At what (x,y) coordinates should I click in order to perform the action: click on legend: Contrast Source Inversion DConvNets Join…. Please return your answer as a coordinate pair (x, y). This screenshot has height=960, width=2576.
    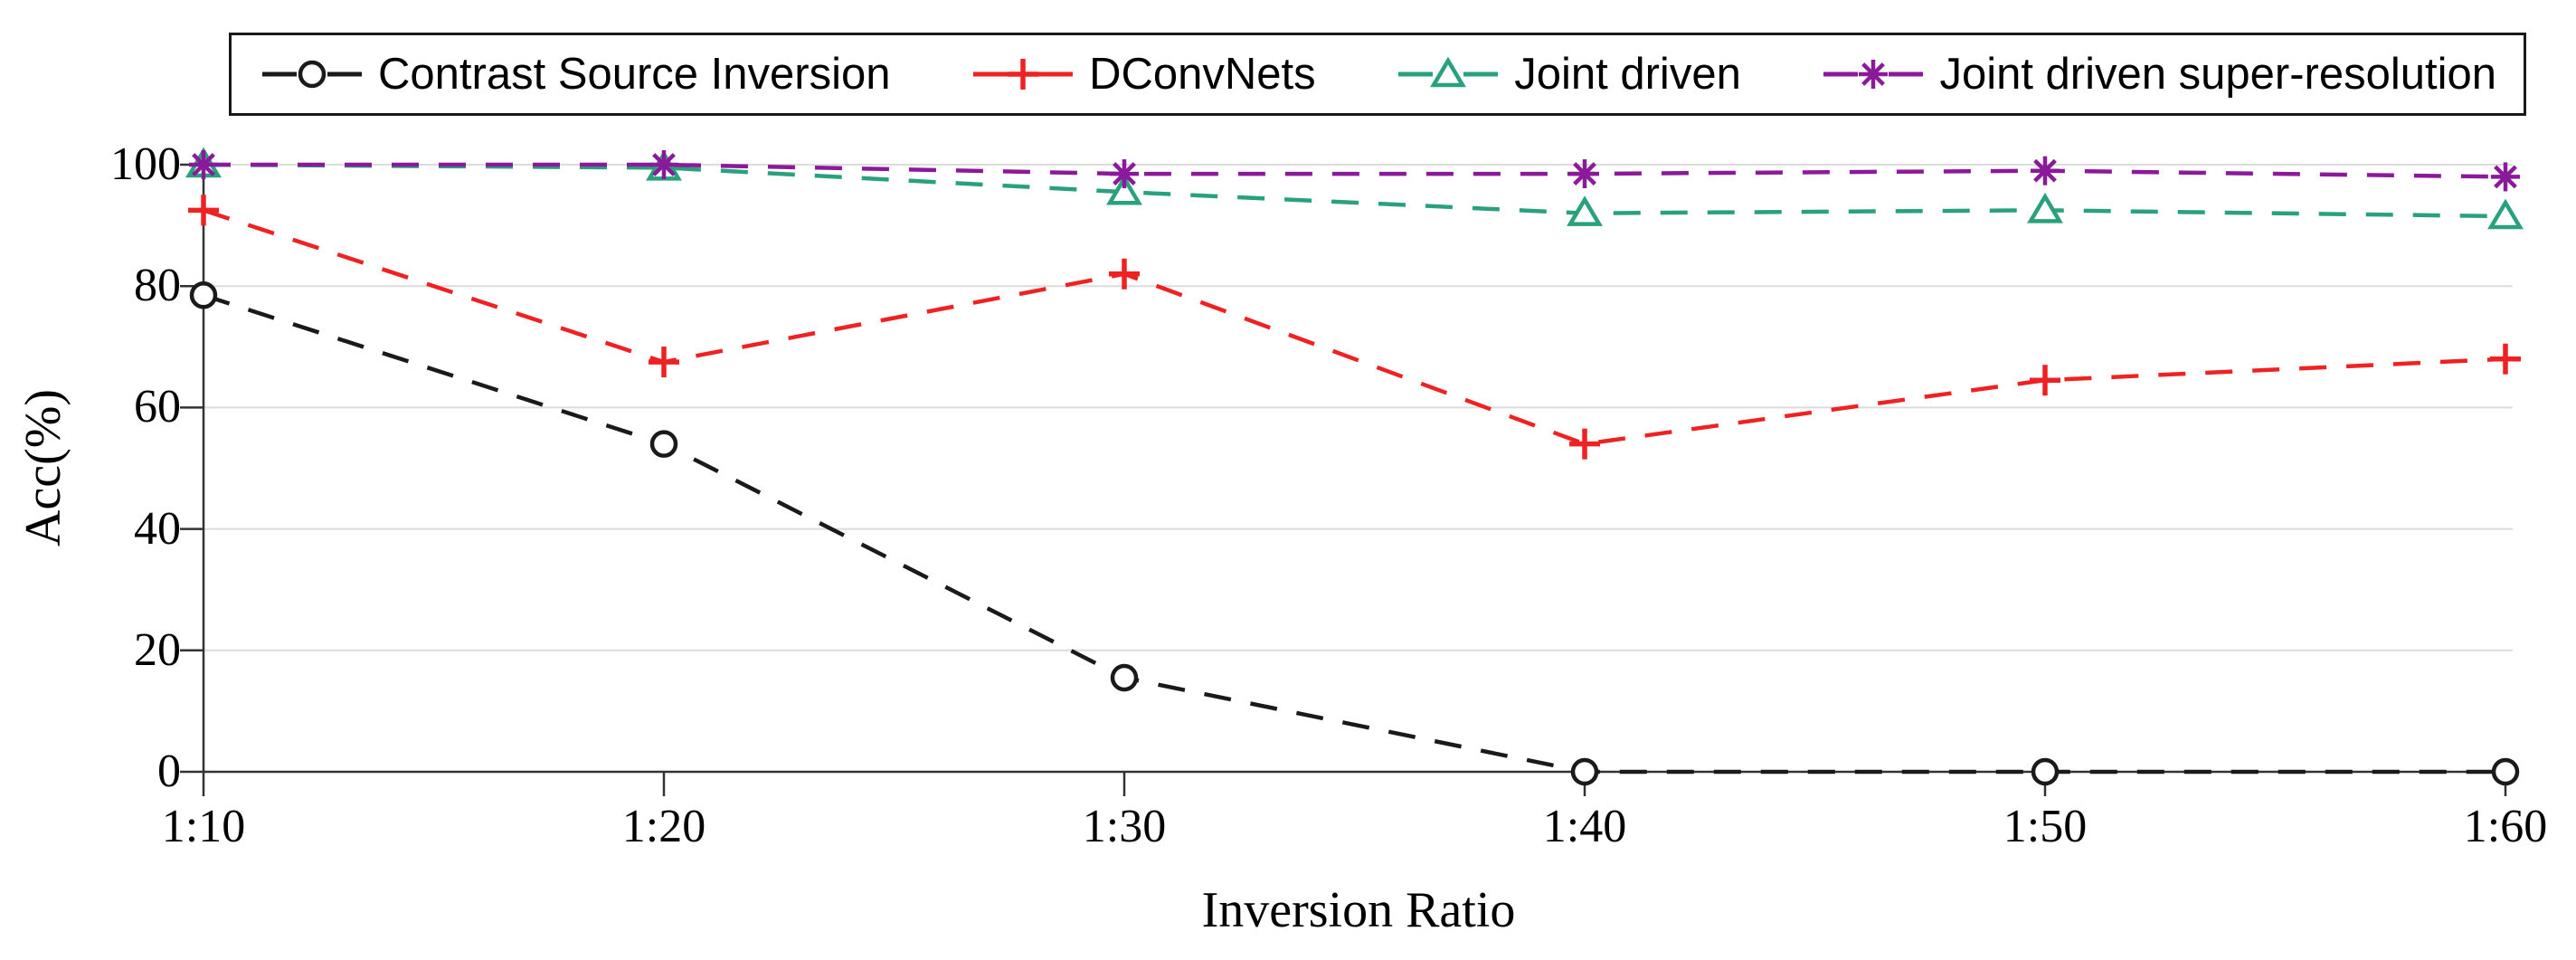
    Looking at the image, I should click on (1377, 74).